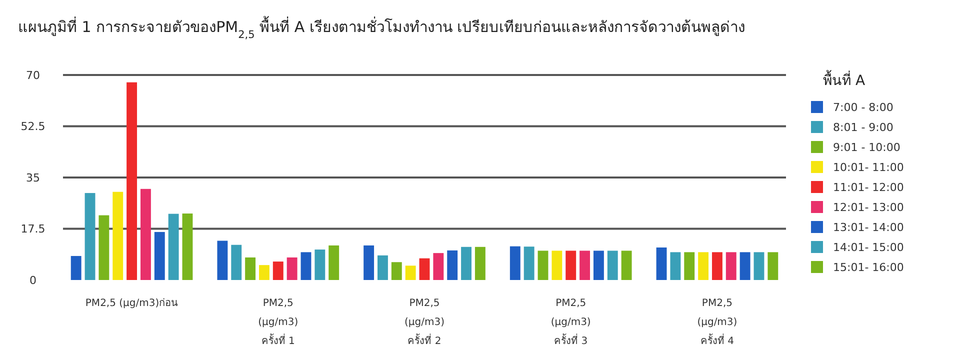 The image size is (954, 354). I want to click on legend-label: 8:01 - 9:00, so click(863, 127).